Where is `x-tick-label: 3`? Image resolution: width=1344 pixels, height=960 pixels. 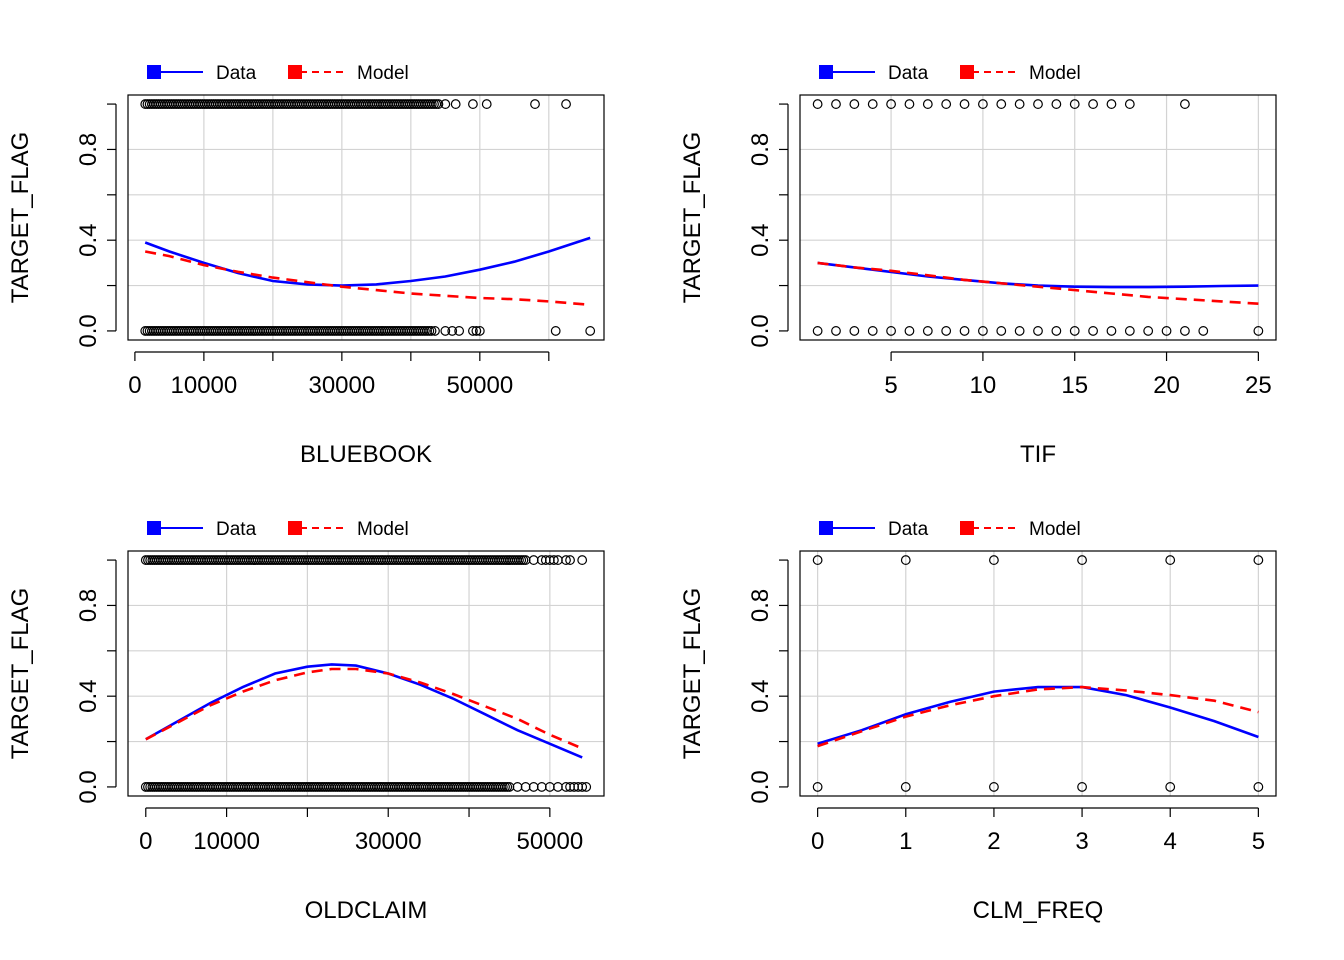
x-tick-label: 3 is located at coordinates (1081, 841).